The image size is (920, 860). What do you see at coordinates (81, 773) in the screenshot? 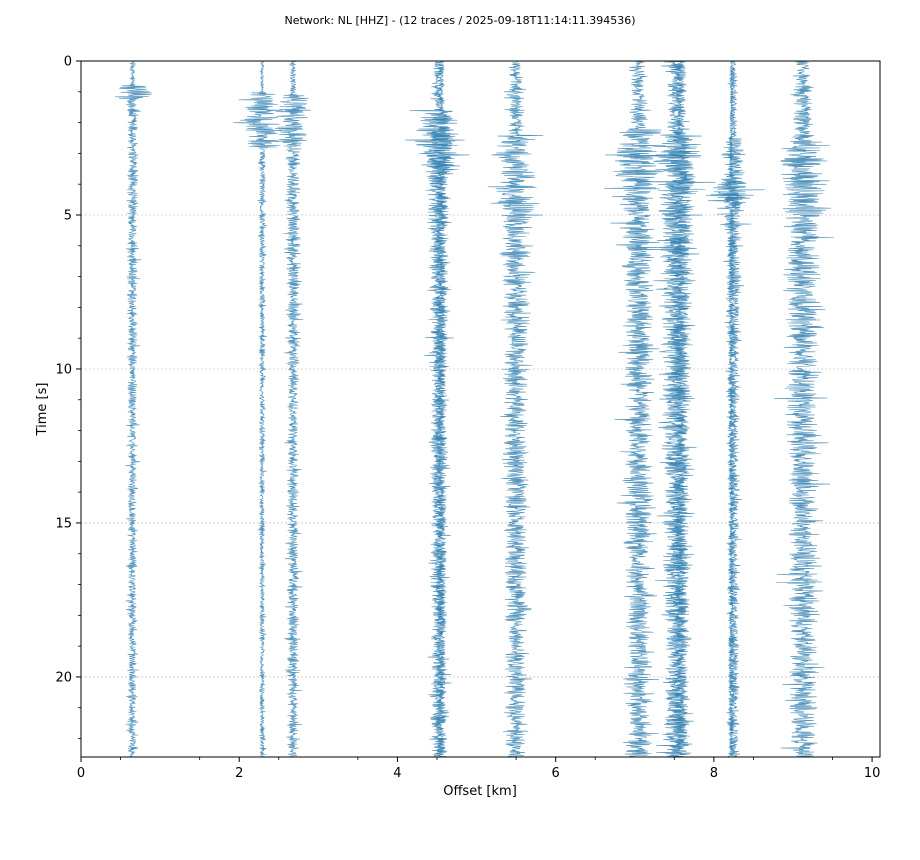
I see `x-tick-label: 0` at bounding box center [81, 773].